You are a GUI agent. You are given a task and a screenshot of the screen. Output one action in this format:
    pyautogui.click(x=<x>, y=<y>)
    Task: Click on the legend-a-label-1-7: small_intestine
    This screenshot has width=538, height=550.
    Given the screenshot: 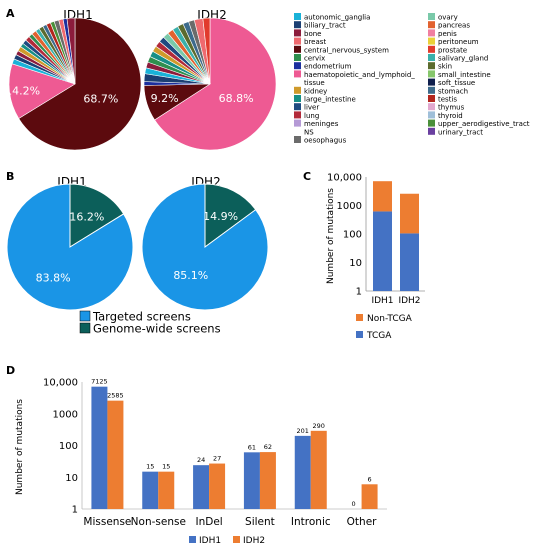 What is the action you would take?
    pyautogui.click(x=464, y=75)
    